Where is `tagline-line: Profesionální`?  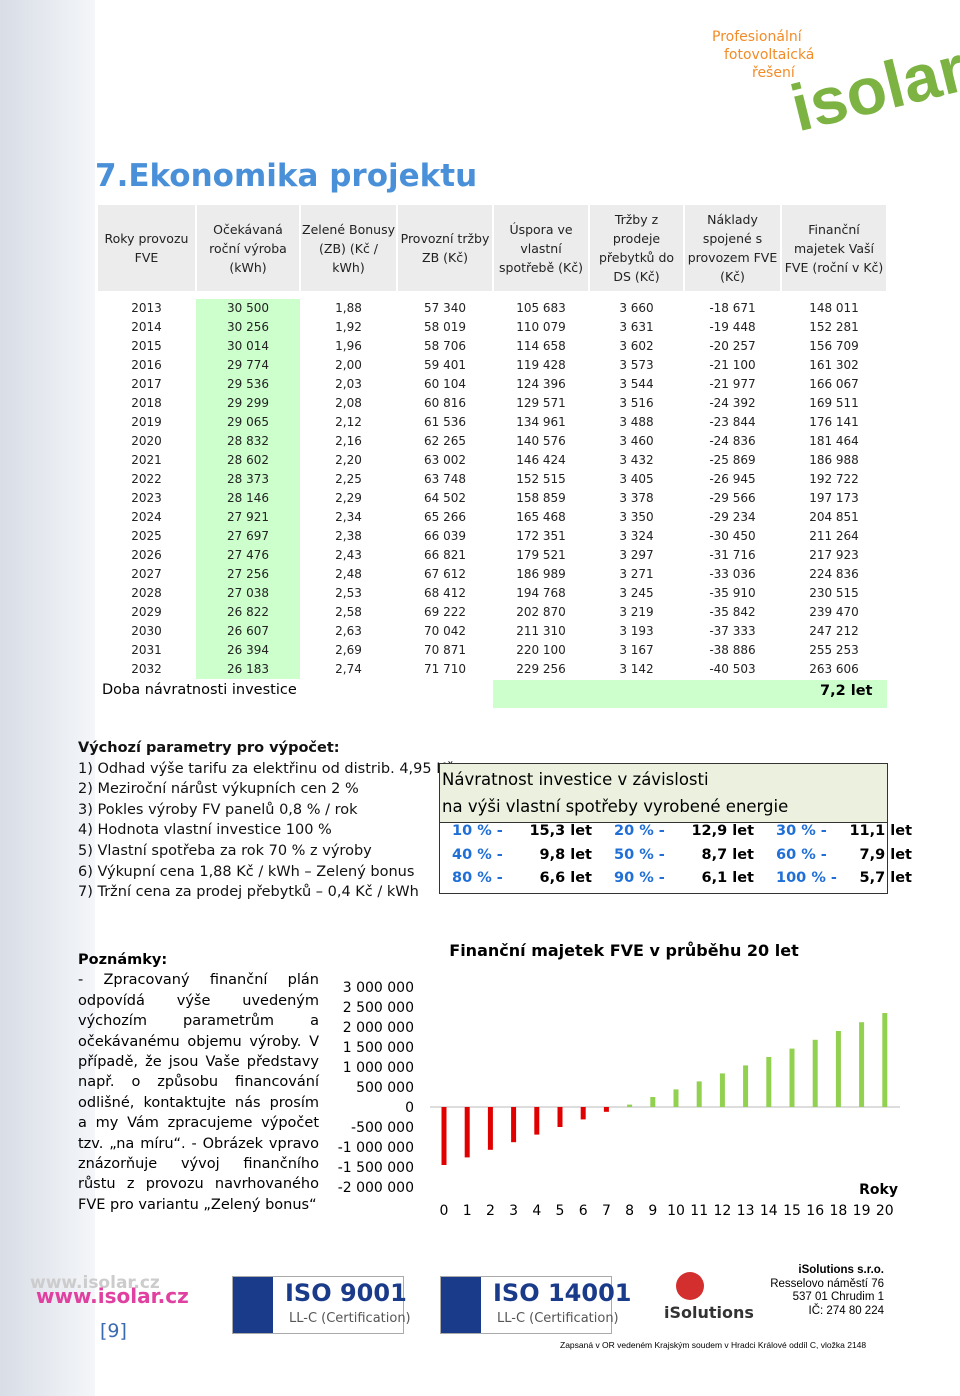 tagline-line: Profesionální is located at coordinates (757, 37).